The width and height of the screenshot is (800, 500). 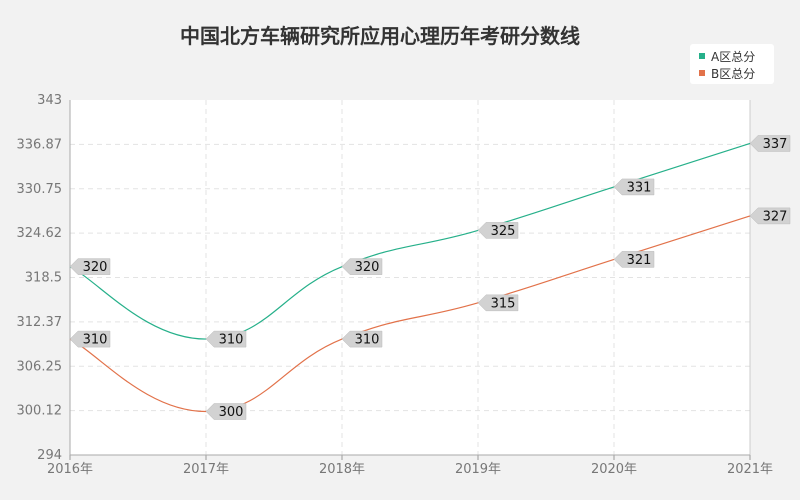 I want to click on data-label: 321, so click(x=639, y=260).